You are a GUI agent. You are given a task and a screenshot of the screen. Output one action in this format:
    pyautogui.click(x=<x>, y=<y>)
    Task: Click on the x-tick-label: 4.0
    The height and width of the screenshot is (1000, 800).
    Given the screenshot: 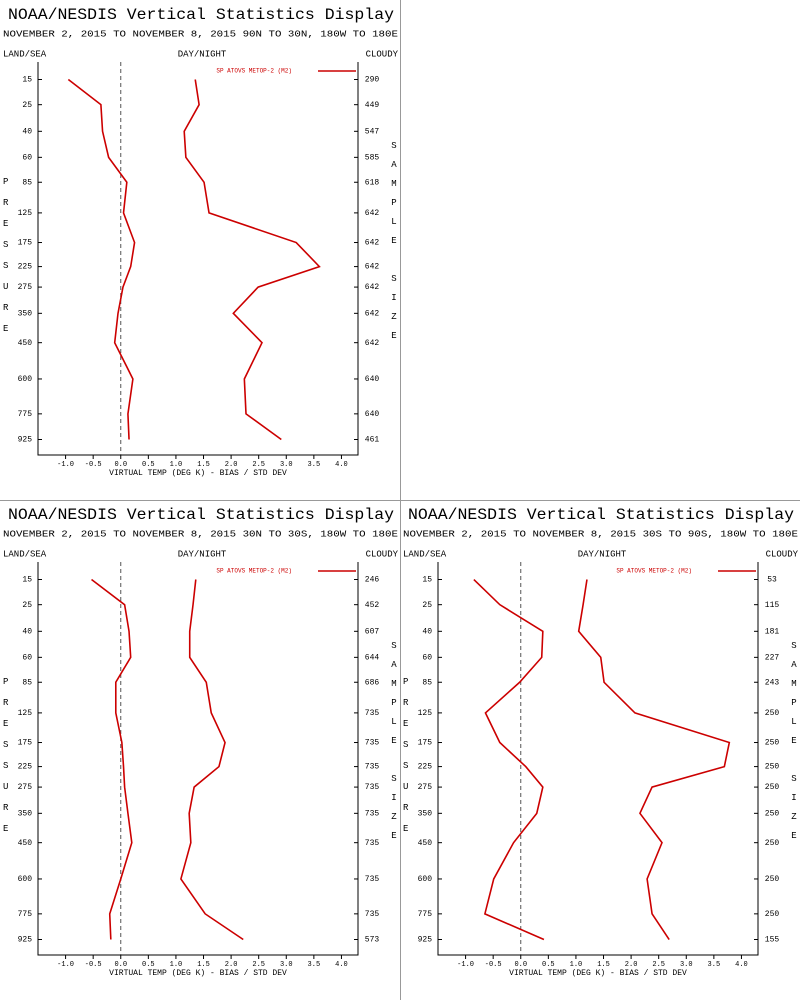 What is the action you would take?
    pyautogui.click(x=741, y=965)
    